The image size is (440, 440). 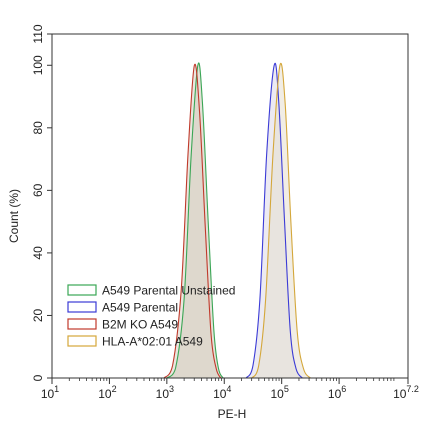 I want to click on x-axis-title: PE-H, so click(x=232, y=414).